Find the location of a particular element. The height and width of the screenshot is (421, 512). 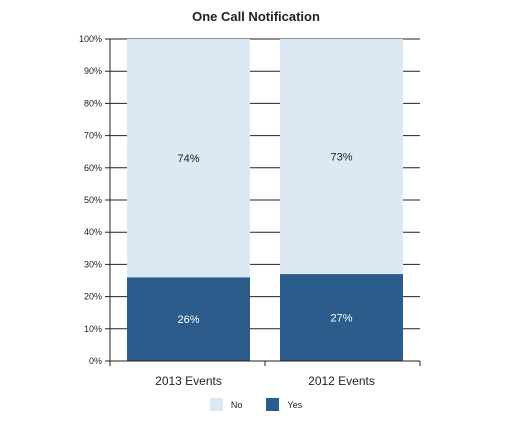

y-tick-label-1: 10% is located at coordinates (93, 329).